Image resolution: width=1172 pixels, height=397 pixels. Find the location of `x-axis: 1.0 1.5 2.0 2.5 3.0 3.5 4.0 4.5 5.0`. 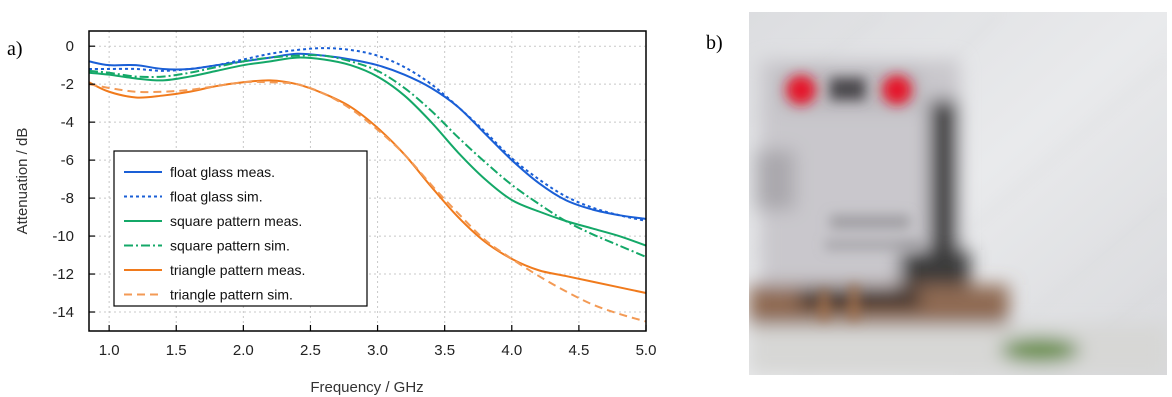

x-axis: 1.0 1.5 2.0 2.5 3.0 3.5 4.0 4.5 5.0 is located at coordinates (378, 342).